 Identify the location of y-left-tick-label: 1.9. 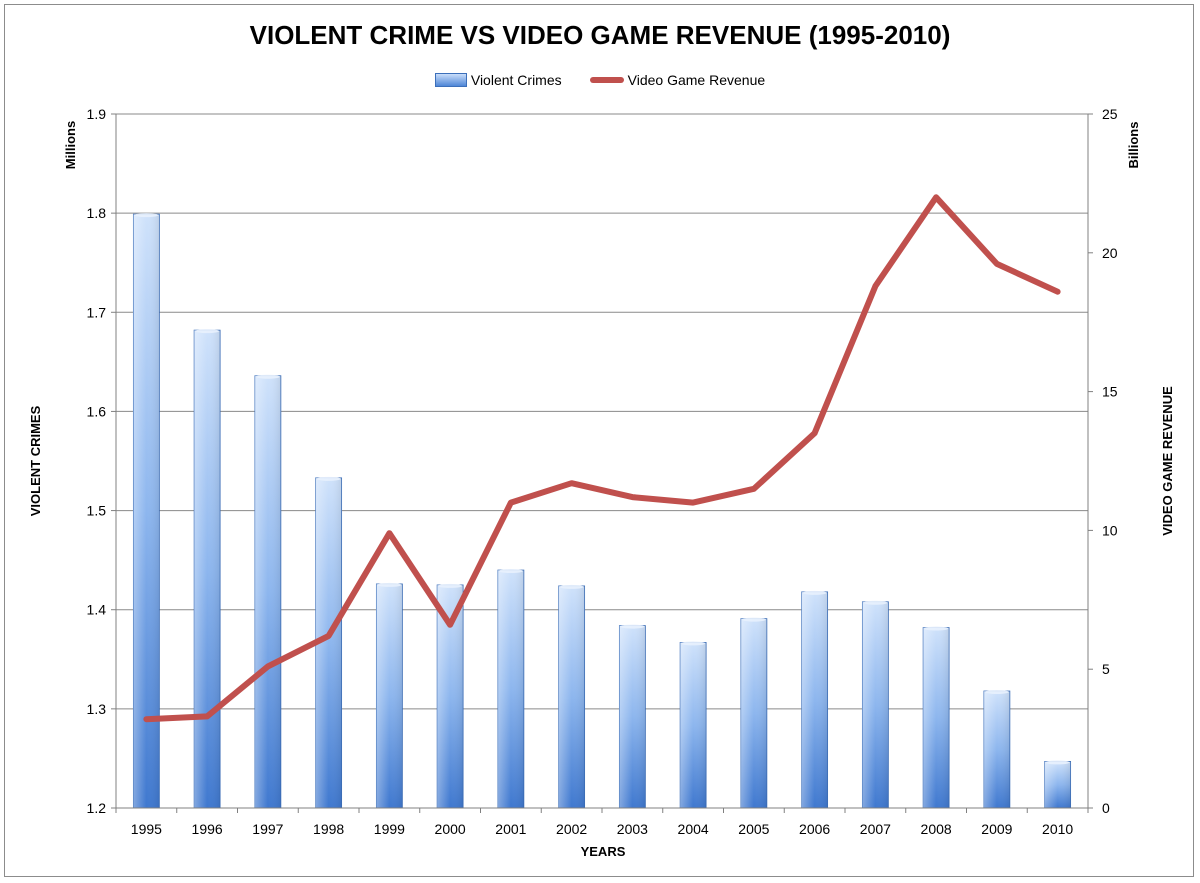
(97, 114).